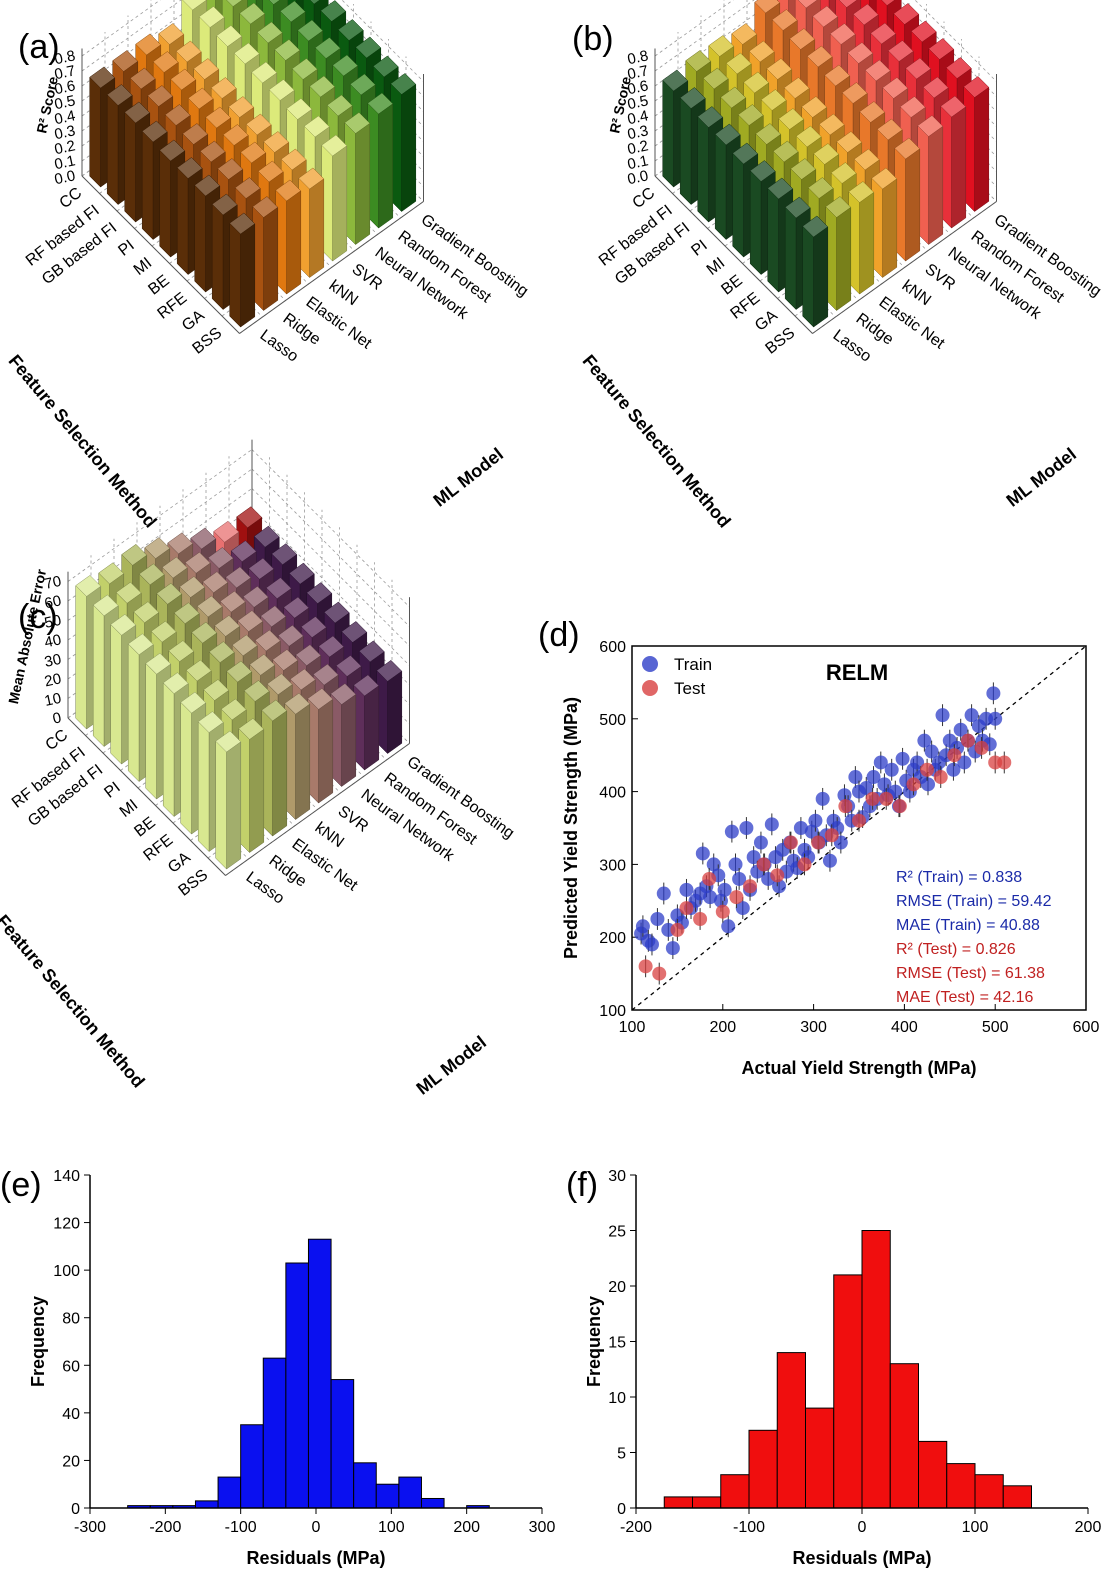 The width and height of the screenshot is (1111, 1571). I want to click on wall-grid-line, so click(330, 528).